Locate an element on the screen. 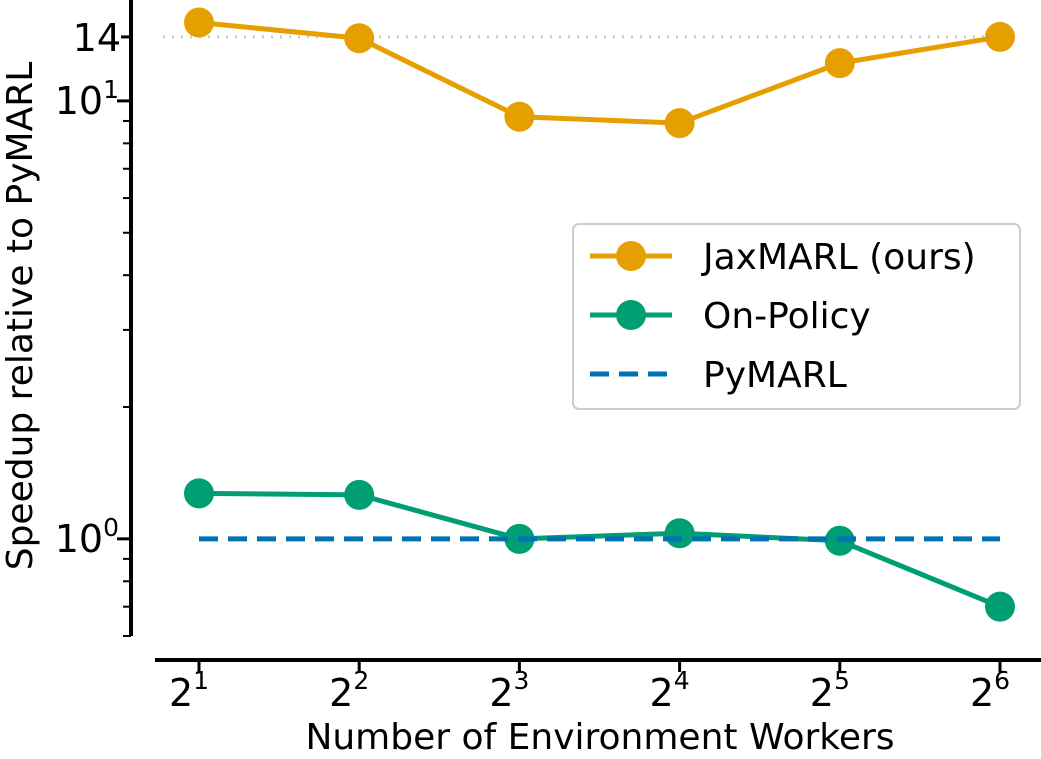 The height and width of the screenshot is (759, 1041). legend-swatch-marker-jaxmarl-ours is located at coordinates (631, 256).